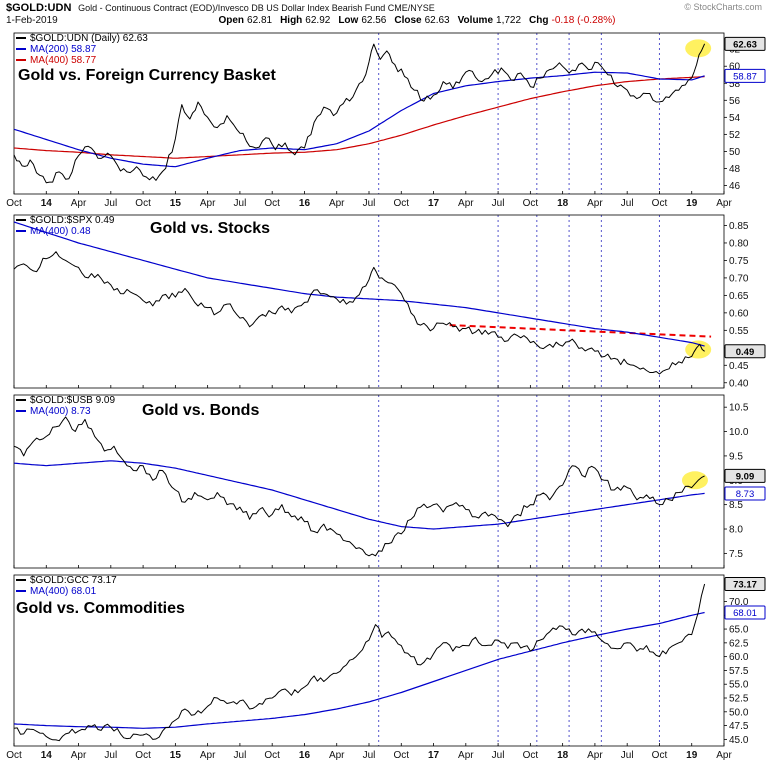  Describe the element at coordinates (318, 20) in the screenshot. I see `quote-value: 62.92` at that location.